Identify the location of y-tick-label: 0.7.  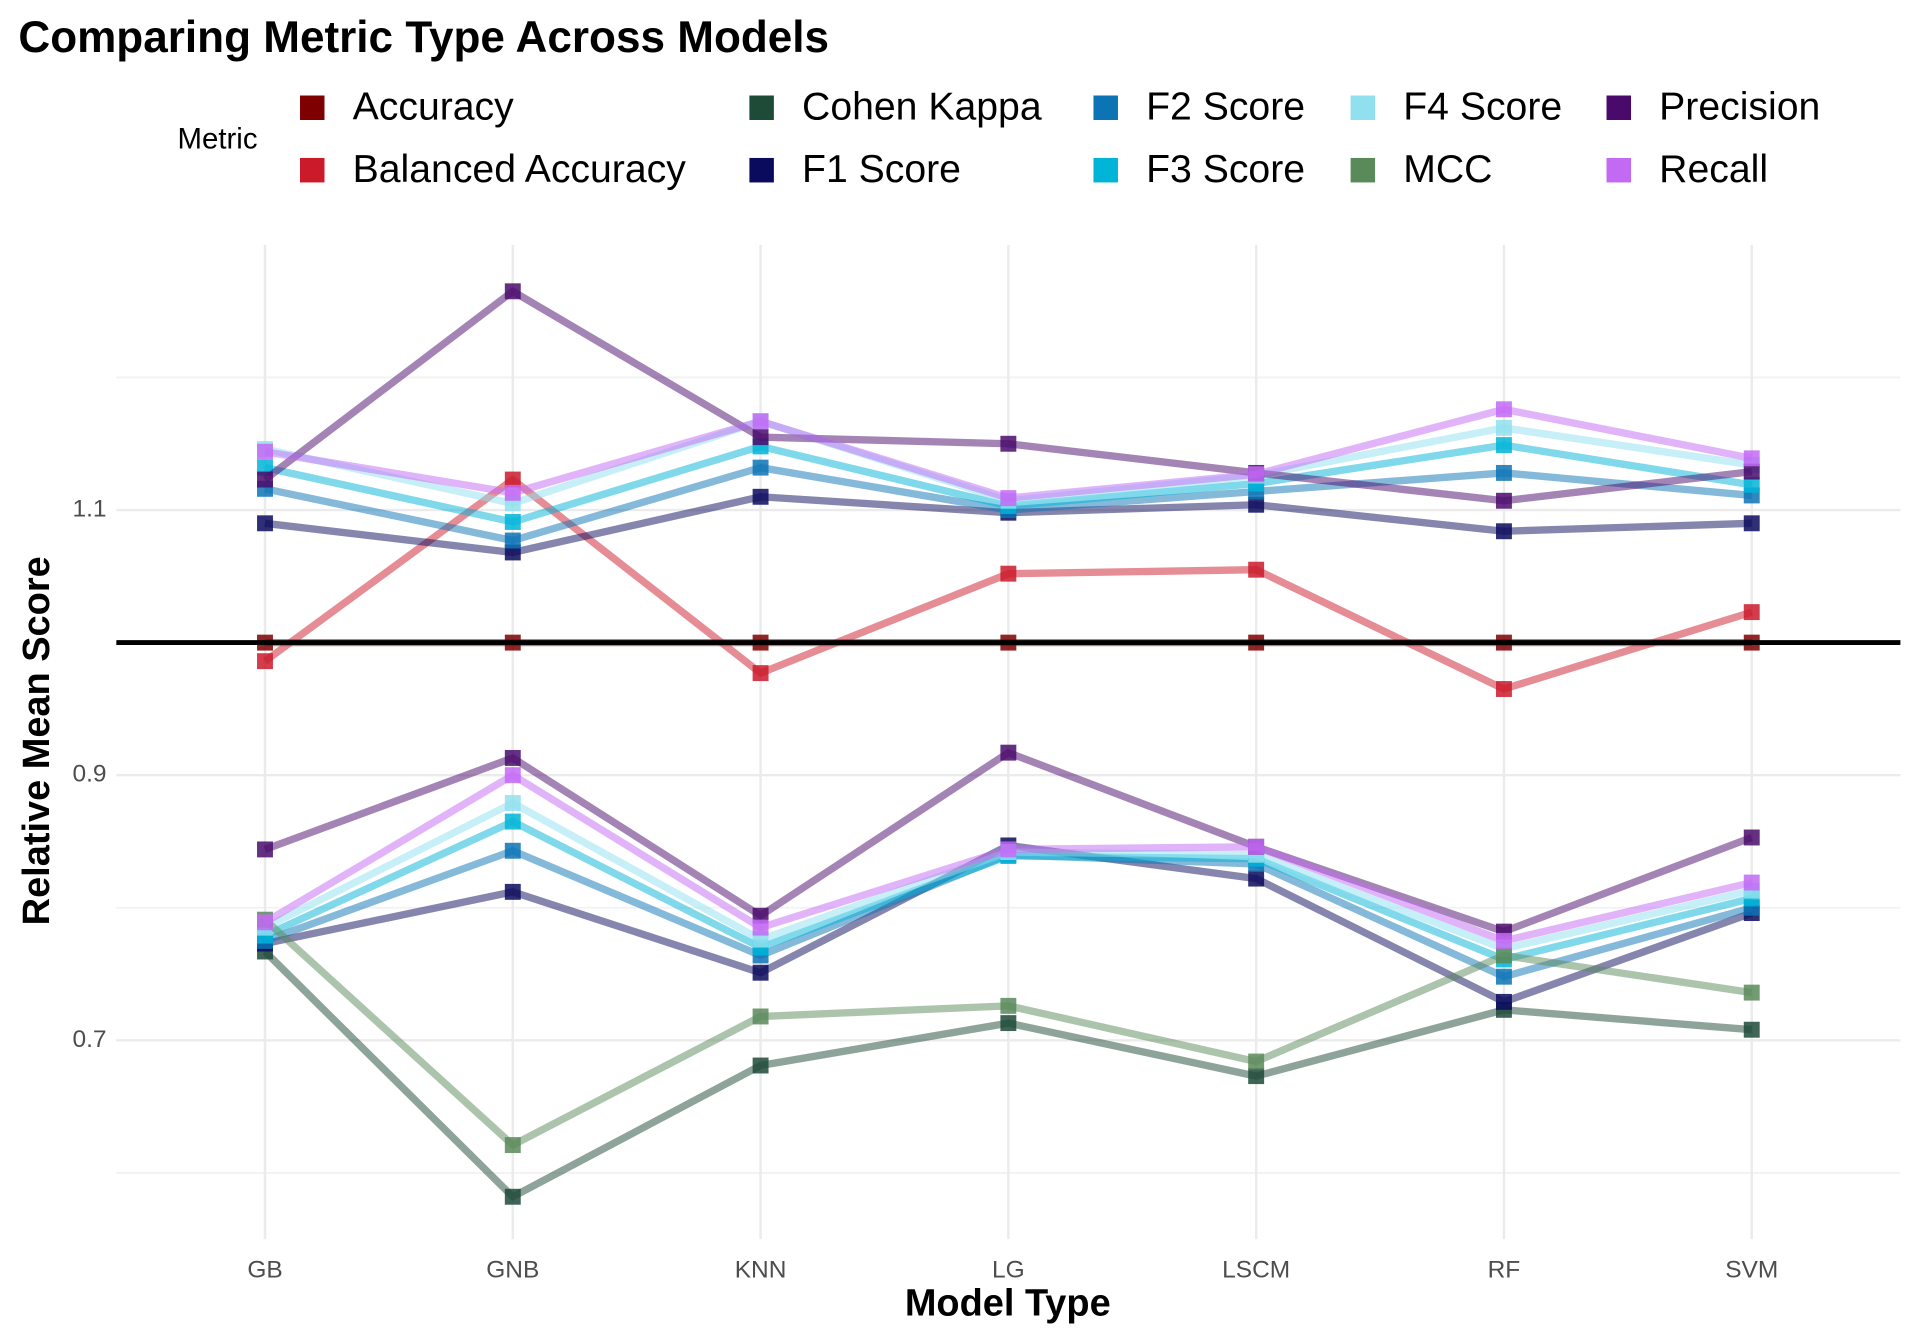
(90, 1039).